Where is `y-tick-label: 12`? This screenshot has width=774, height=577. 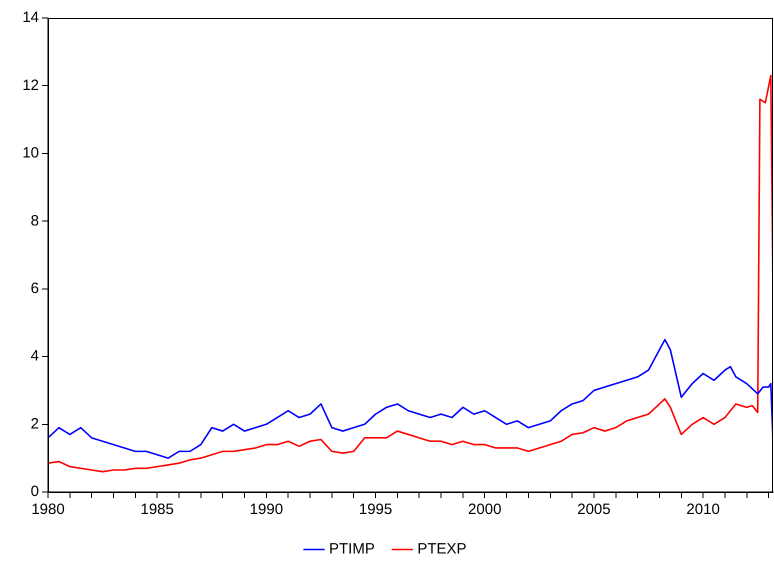
y-tick-label: 12 is located at coordinates (30, 85).